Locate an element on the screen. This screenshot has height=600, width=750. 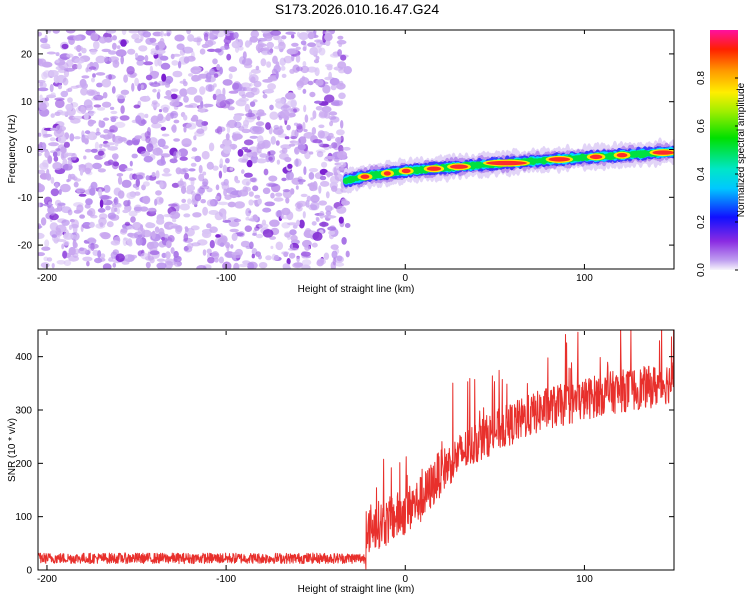
colorbar-tick-label: 0.6 is located at coordinates (701, 126).